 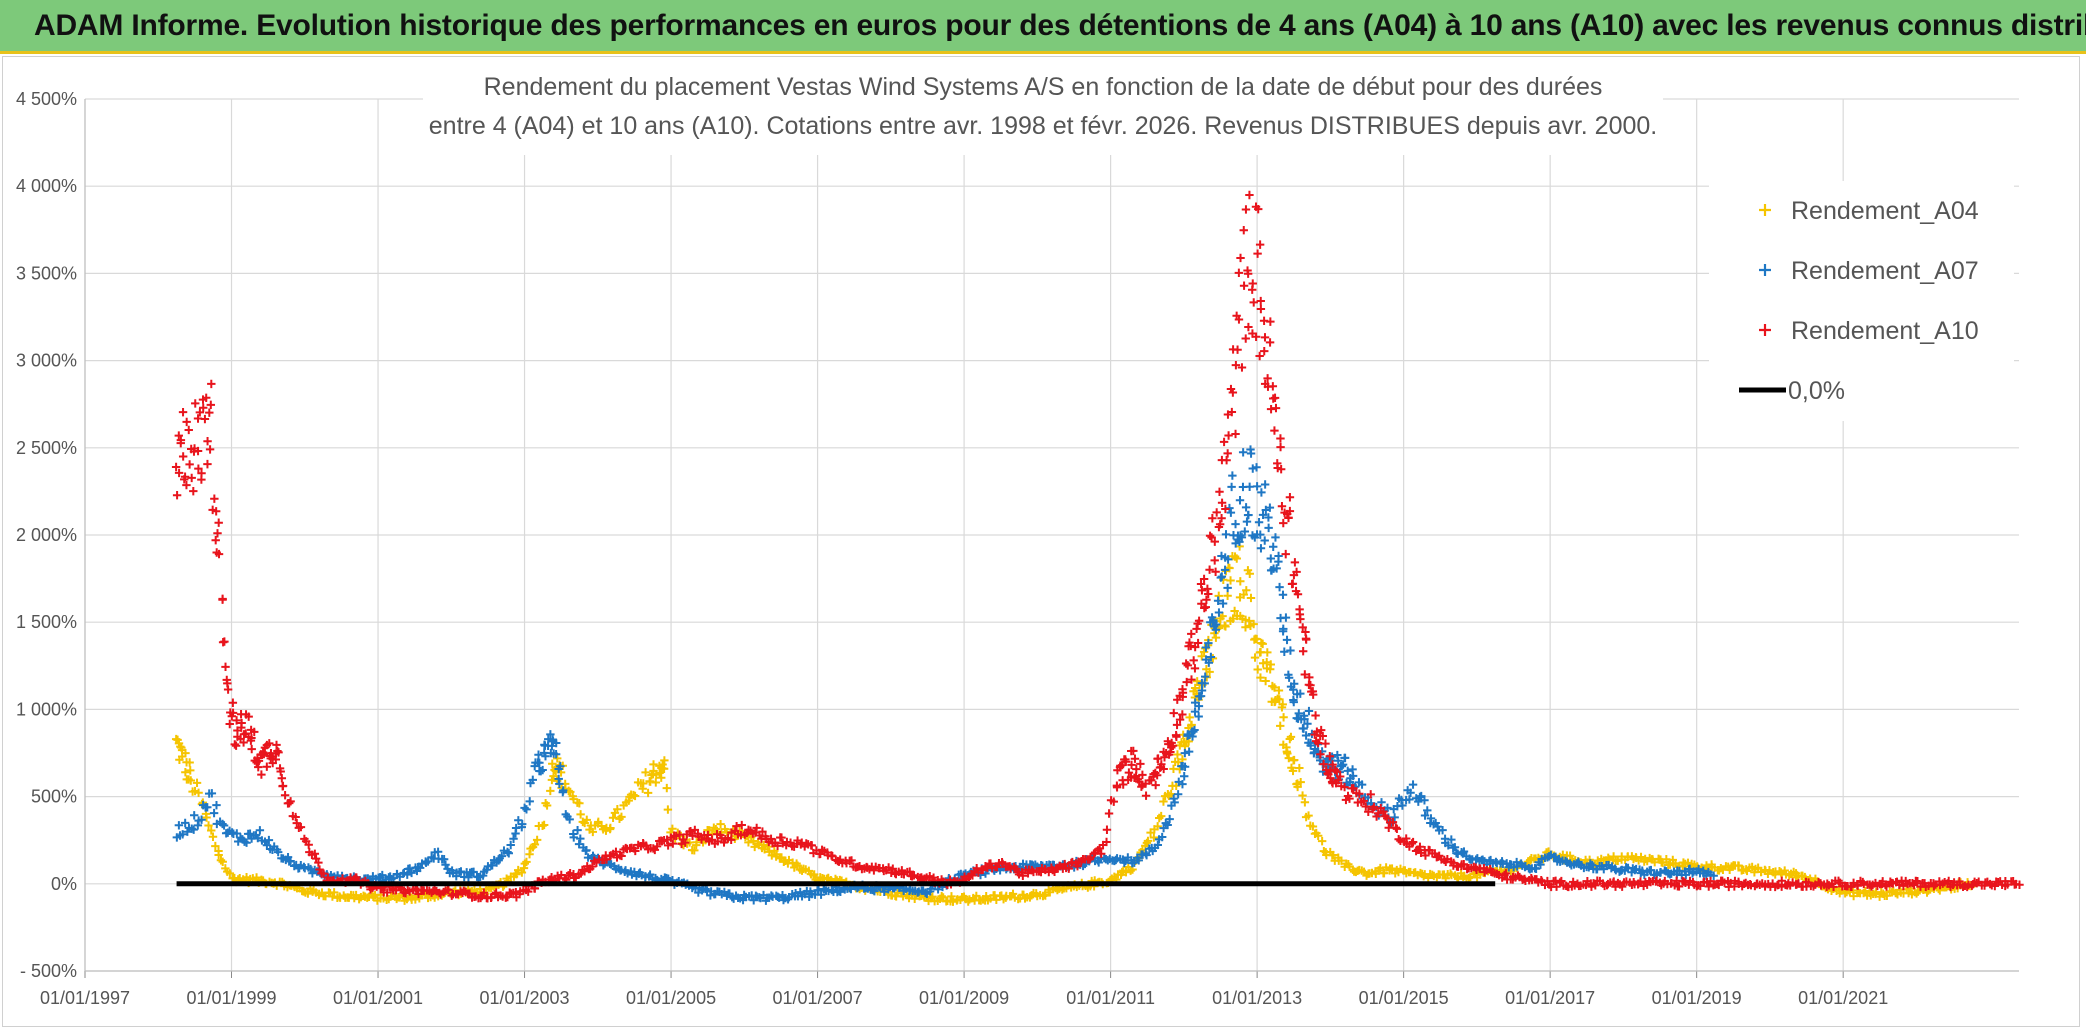 I want to click on legend-label: Rendement_A04, so click(x=1885, y=211).